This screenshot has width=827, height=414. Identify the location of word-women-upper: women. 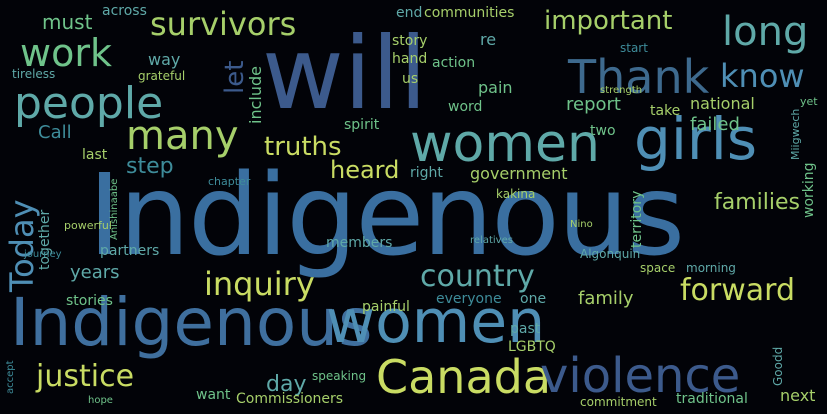
(505, 144).